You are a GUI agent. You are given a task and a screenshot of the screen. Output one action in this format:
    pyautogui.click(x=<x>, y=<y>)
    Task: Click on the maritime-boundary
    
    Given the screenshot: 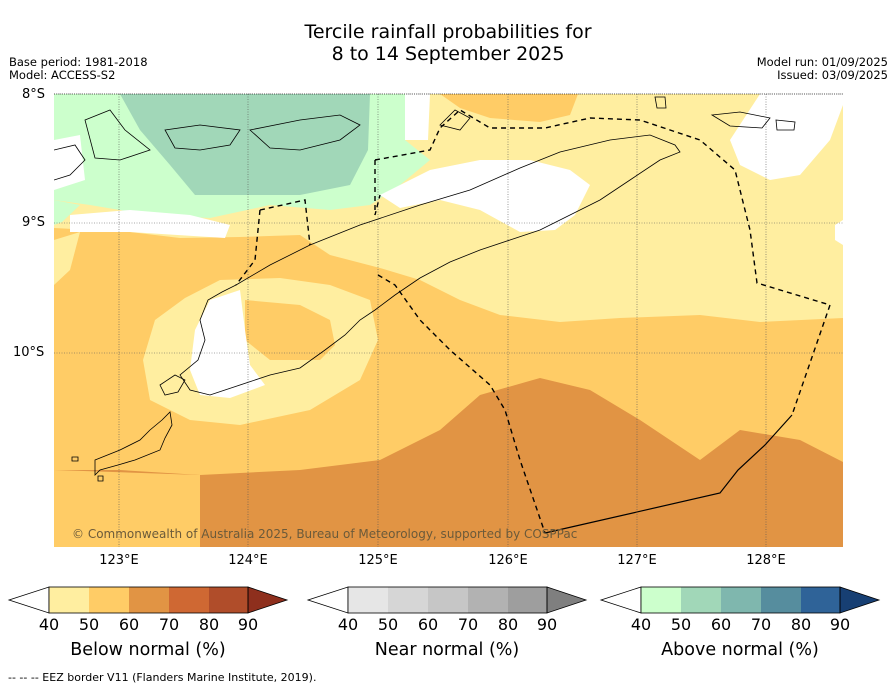 What is the action you would take?
    pyautogui.click(x=668, y=474)
    